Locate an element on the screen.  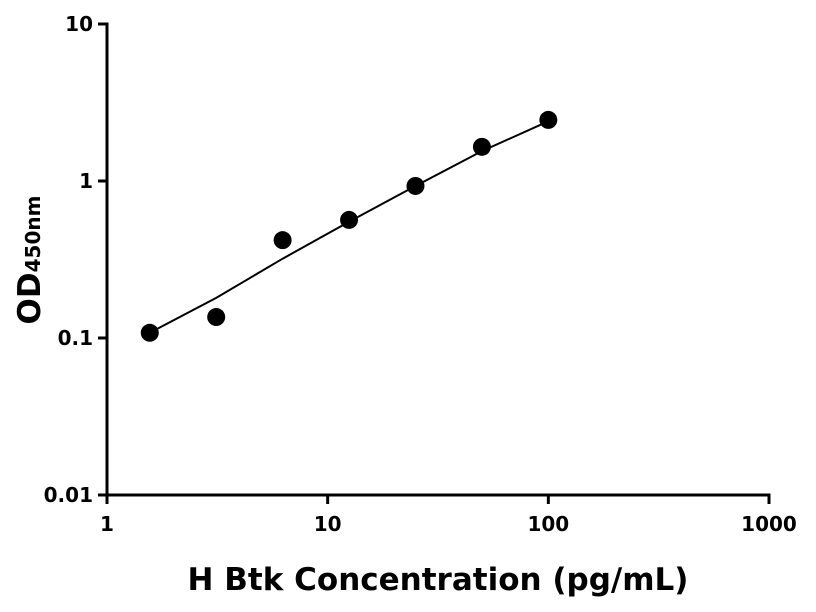
y-axis-label: OD450nm is located at coordinates (30, 260).